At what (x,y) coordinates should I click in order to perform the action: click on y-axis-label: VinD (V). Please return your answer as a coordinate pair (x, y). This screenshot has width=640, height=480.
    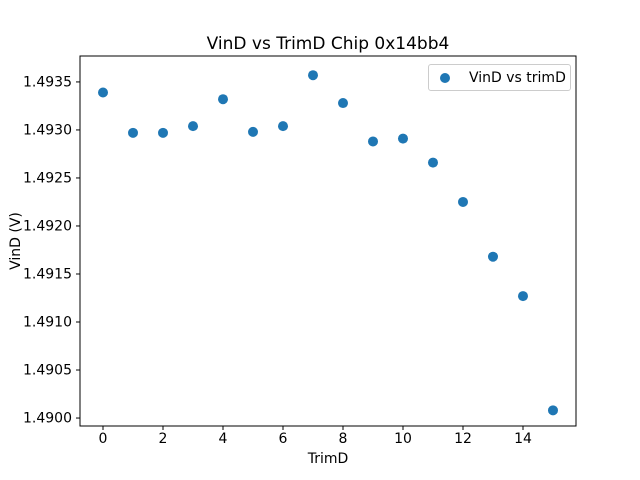
    Looking at the image, I should click on (16, 241).